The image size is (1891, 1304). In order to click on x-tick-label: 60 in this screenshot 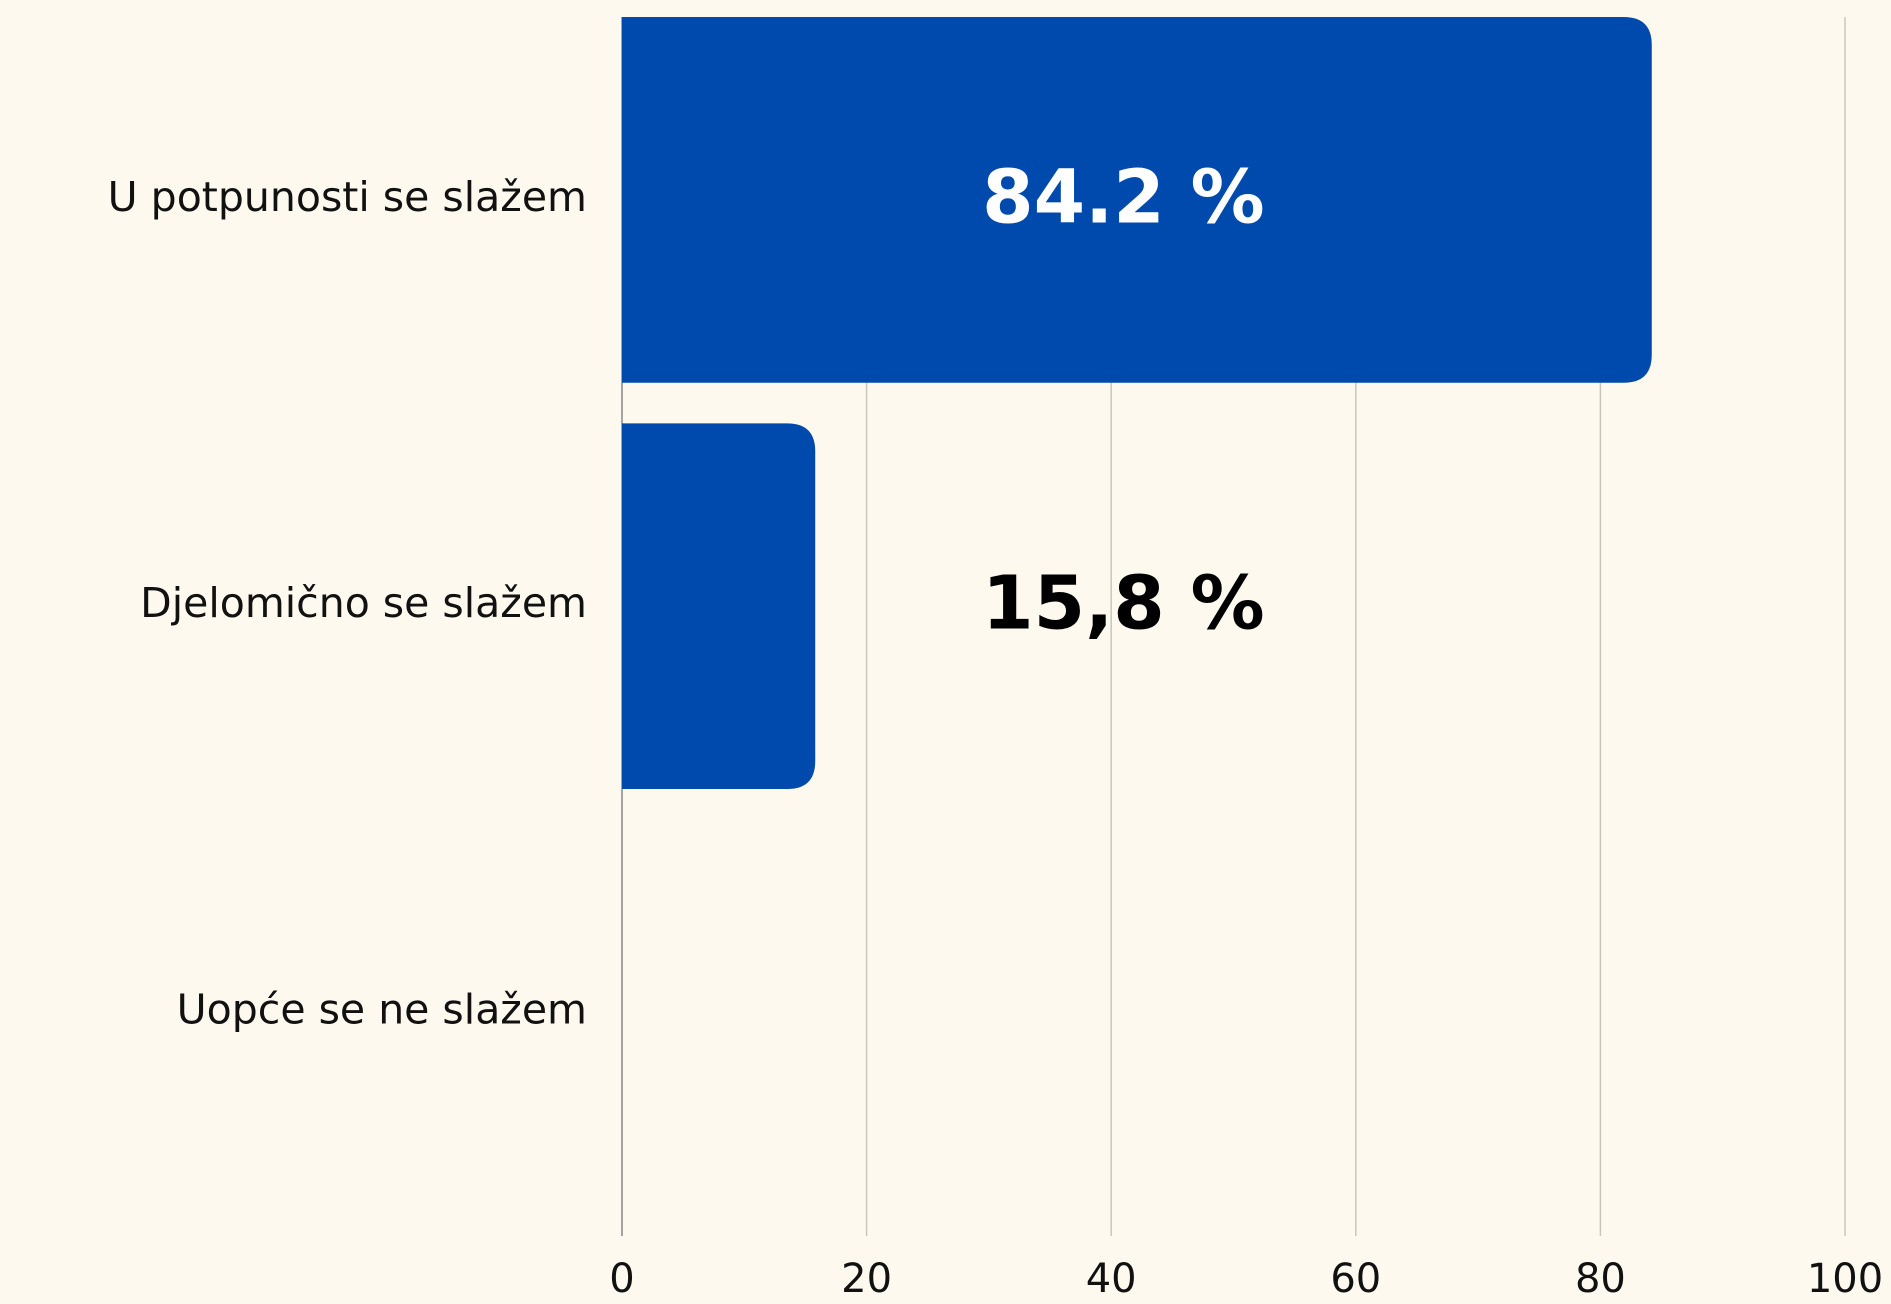, I will do `click(1355, 1279)`.